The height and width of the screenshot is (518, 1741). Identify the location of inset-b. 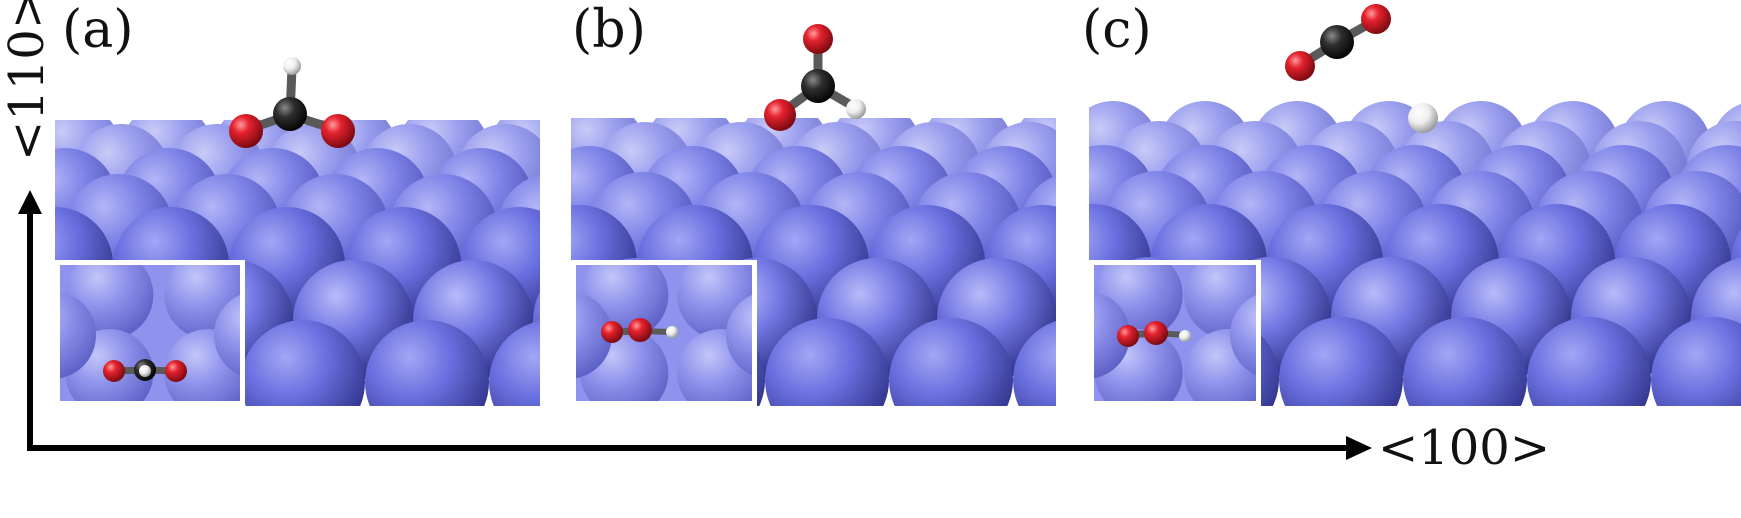
(664, 333).